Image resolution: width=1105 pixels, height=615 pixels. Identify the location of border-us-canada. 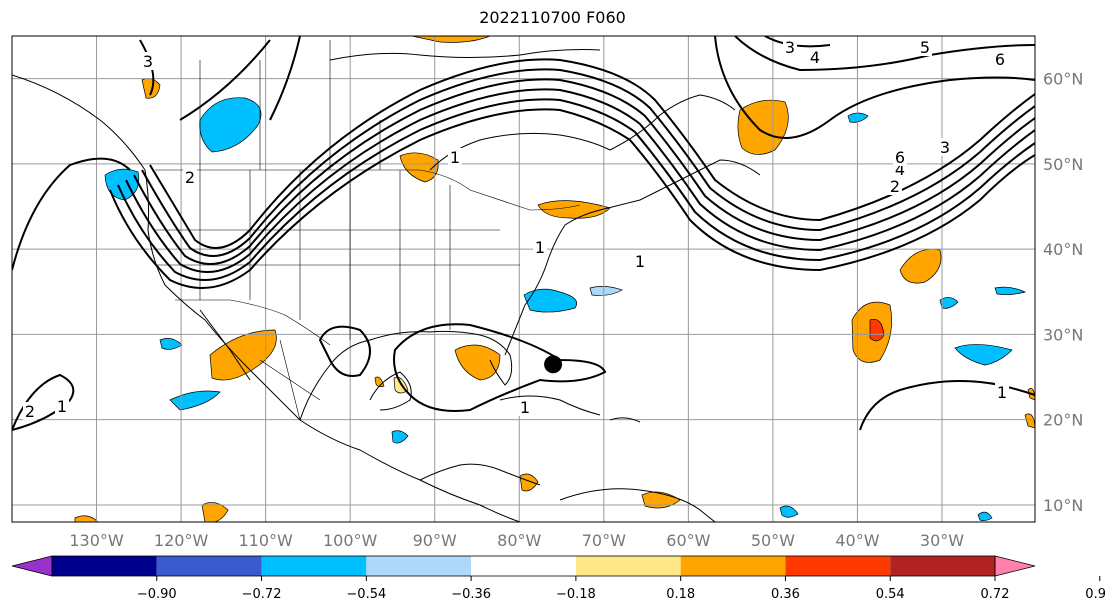
(368, 190).